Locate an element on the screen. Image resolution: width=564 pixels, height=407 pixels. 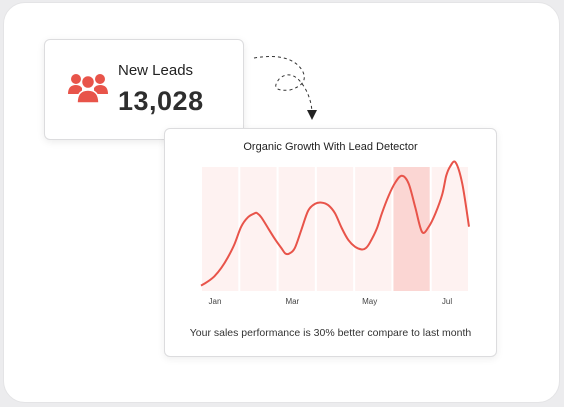
dashed-curved-arrow-icon is located at coordinates (285, 88).